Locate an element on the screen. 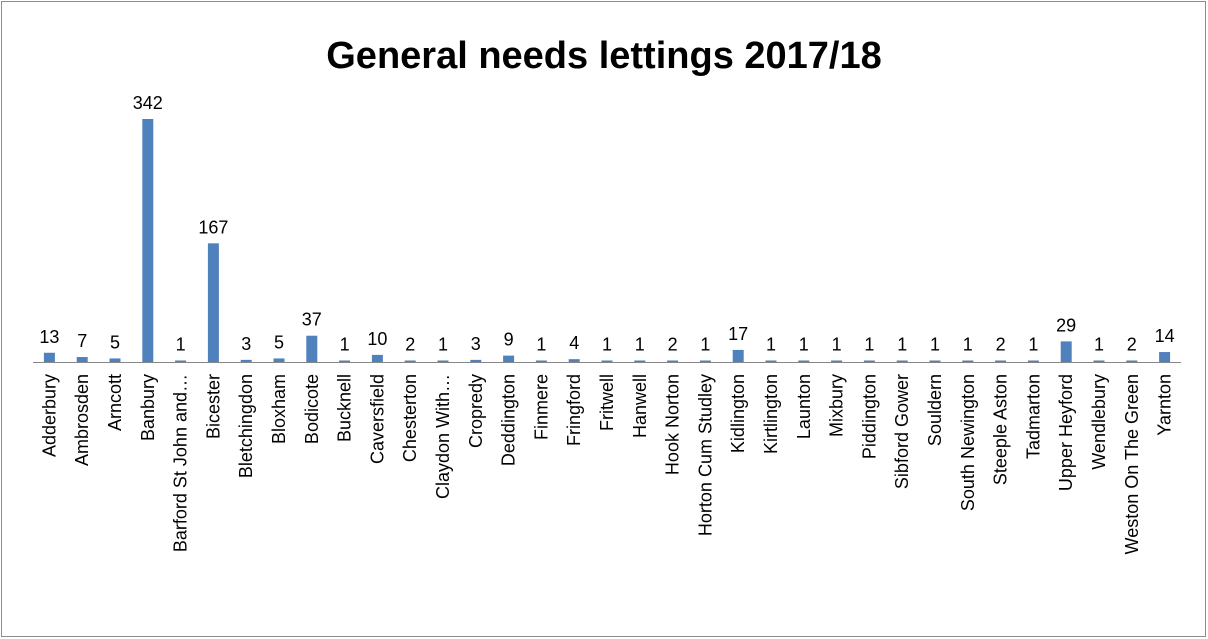  category-label: Deddington is located at coordinates (509, 420).